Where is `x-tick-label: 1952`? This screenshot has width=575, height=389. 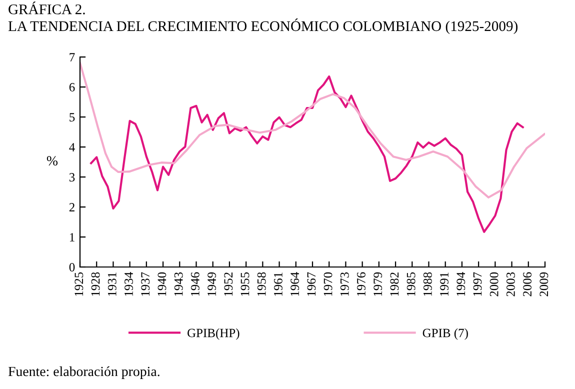
x-tick-label: 1952 is located at coordinates (228, 284).